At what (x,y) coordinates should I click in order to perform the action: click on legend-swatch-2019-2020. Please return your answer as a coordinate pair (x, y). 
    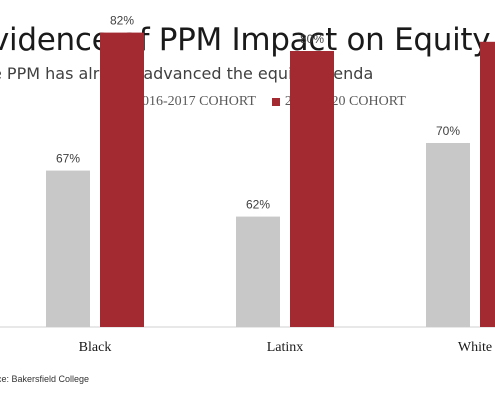
    Looking at the image, I should click on (275, 102).